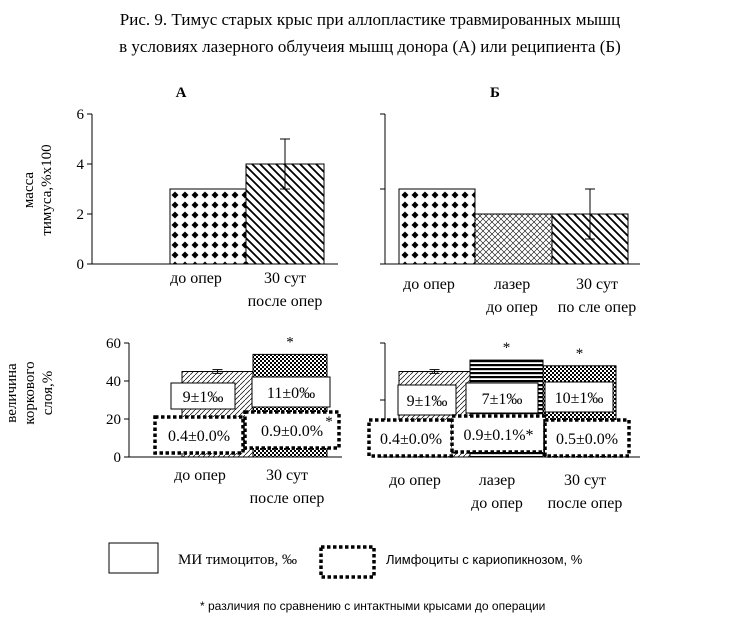  I want to click on cortex-B-mi-label-3: 10±1‰, so click(579, 398).